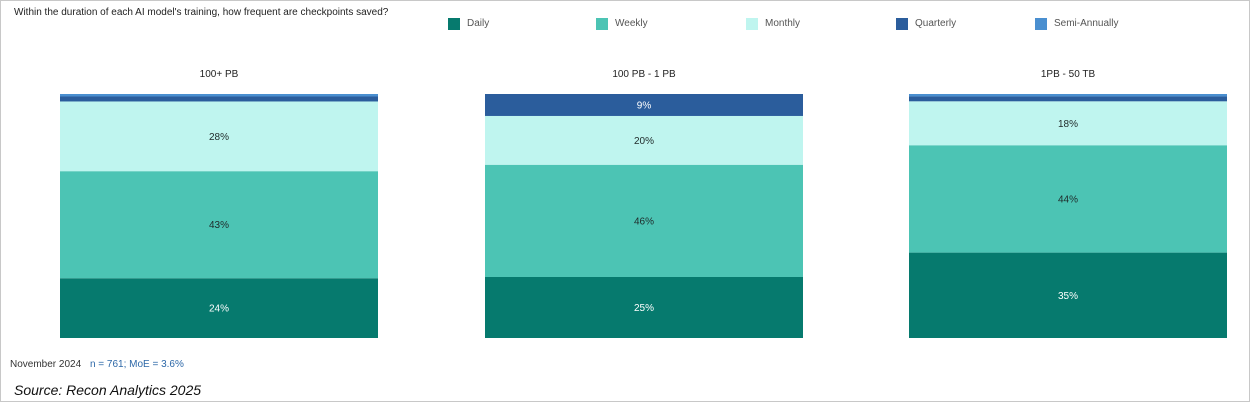 The height and width of the screenshot is (404, 1252). Describe the element at coordinates (1041, 24) in the screenshot. I see `legend-swatch-semi-annually` at that location.